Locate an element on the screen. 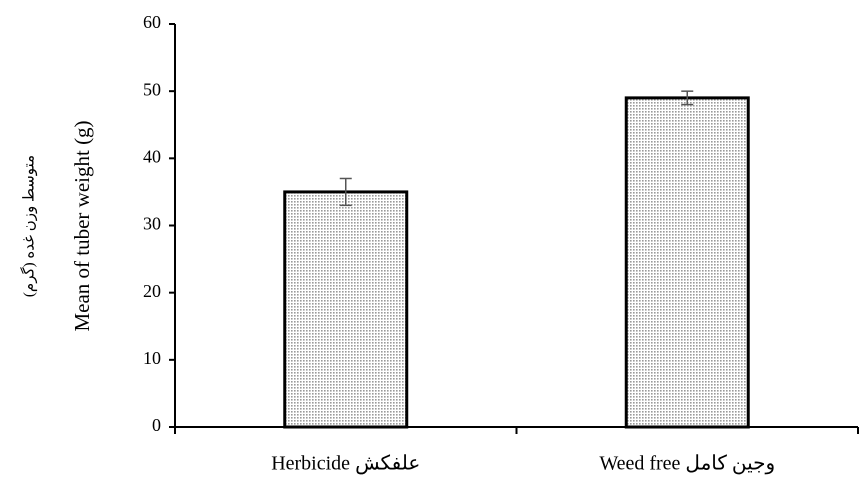 The width and height of the screenshot is (863, 480). y-tick-label: 10 is located at coordinates (152, 358).